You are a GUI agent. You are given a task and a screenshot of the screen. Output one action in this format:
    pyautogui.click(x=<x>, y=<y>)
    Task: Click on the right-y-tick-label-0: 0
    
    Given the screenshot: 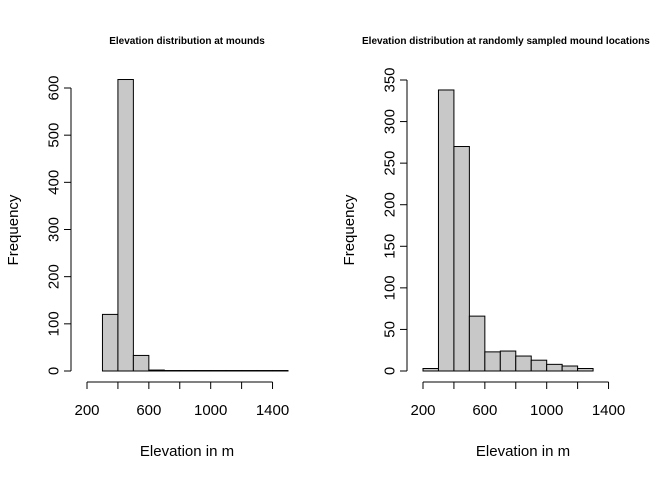 What is the action you would take?
    pyautogui.click(x=390, y=371)
    